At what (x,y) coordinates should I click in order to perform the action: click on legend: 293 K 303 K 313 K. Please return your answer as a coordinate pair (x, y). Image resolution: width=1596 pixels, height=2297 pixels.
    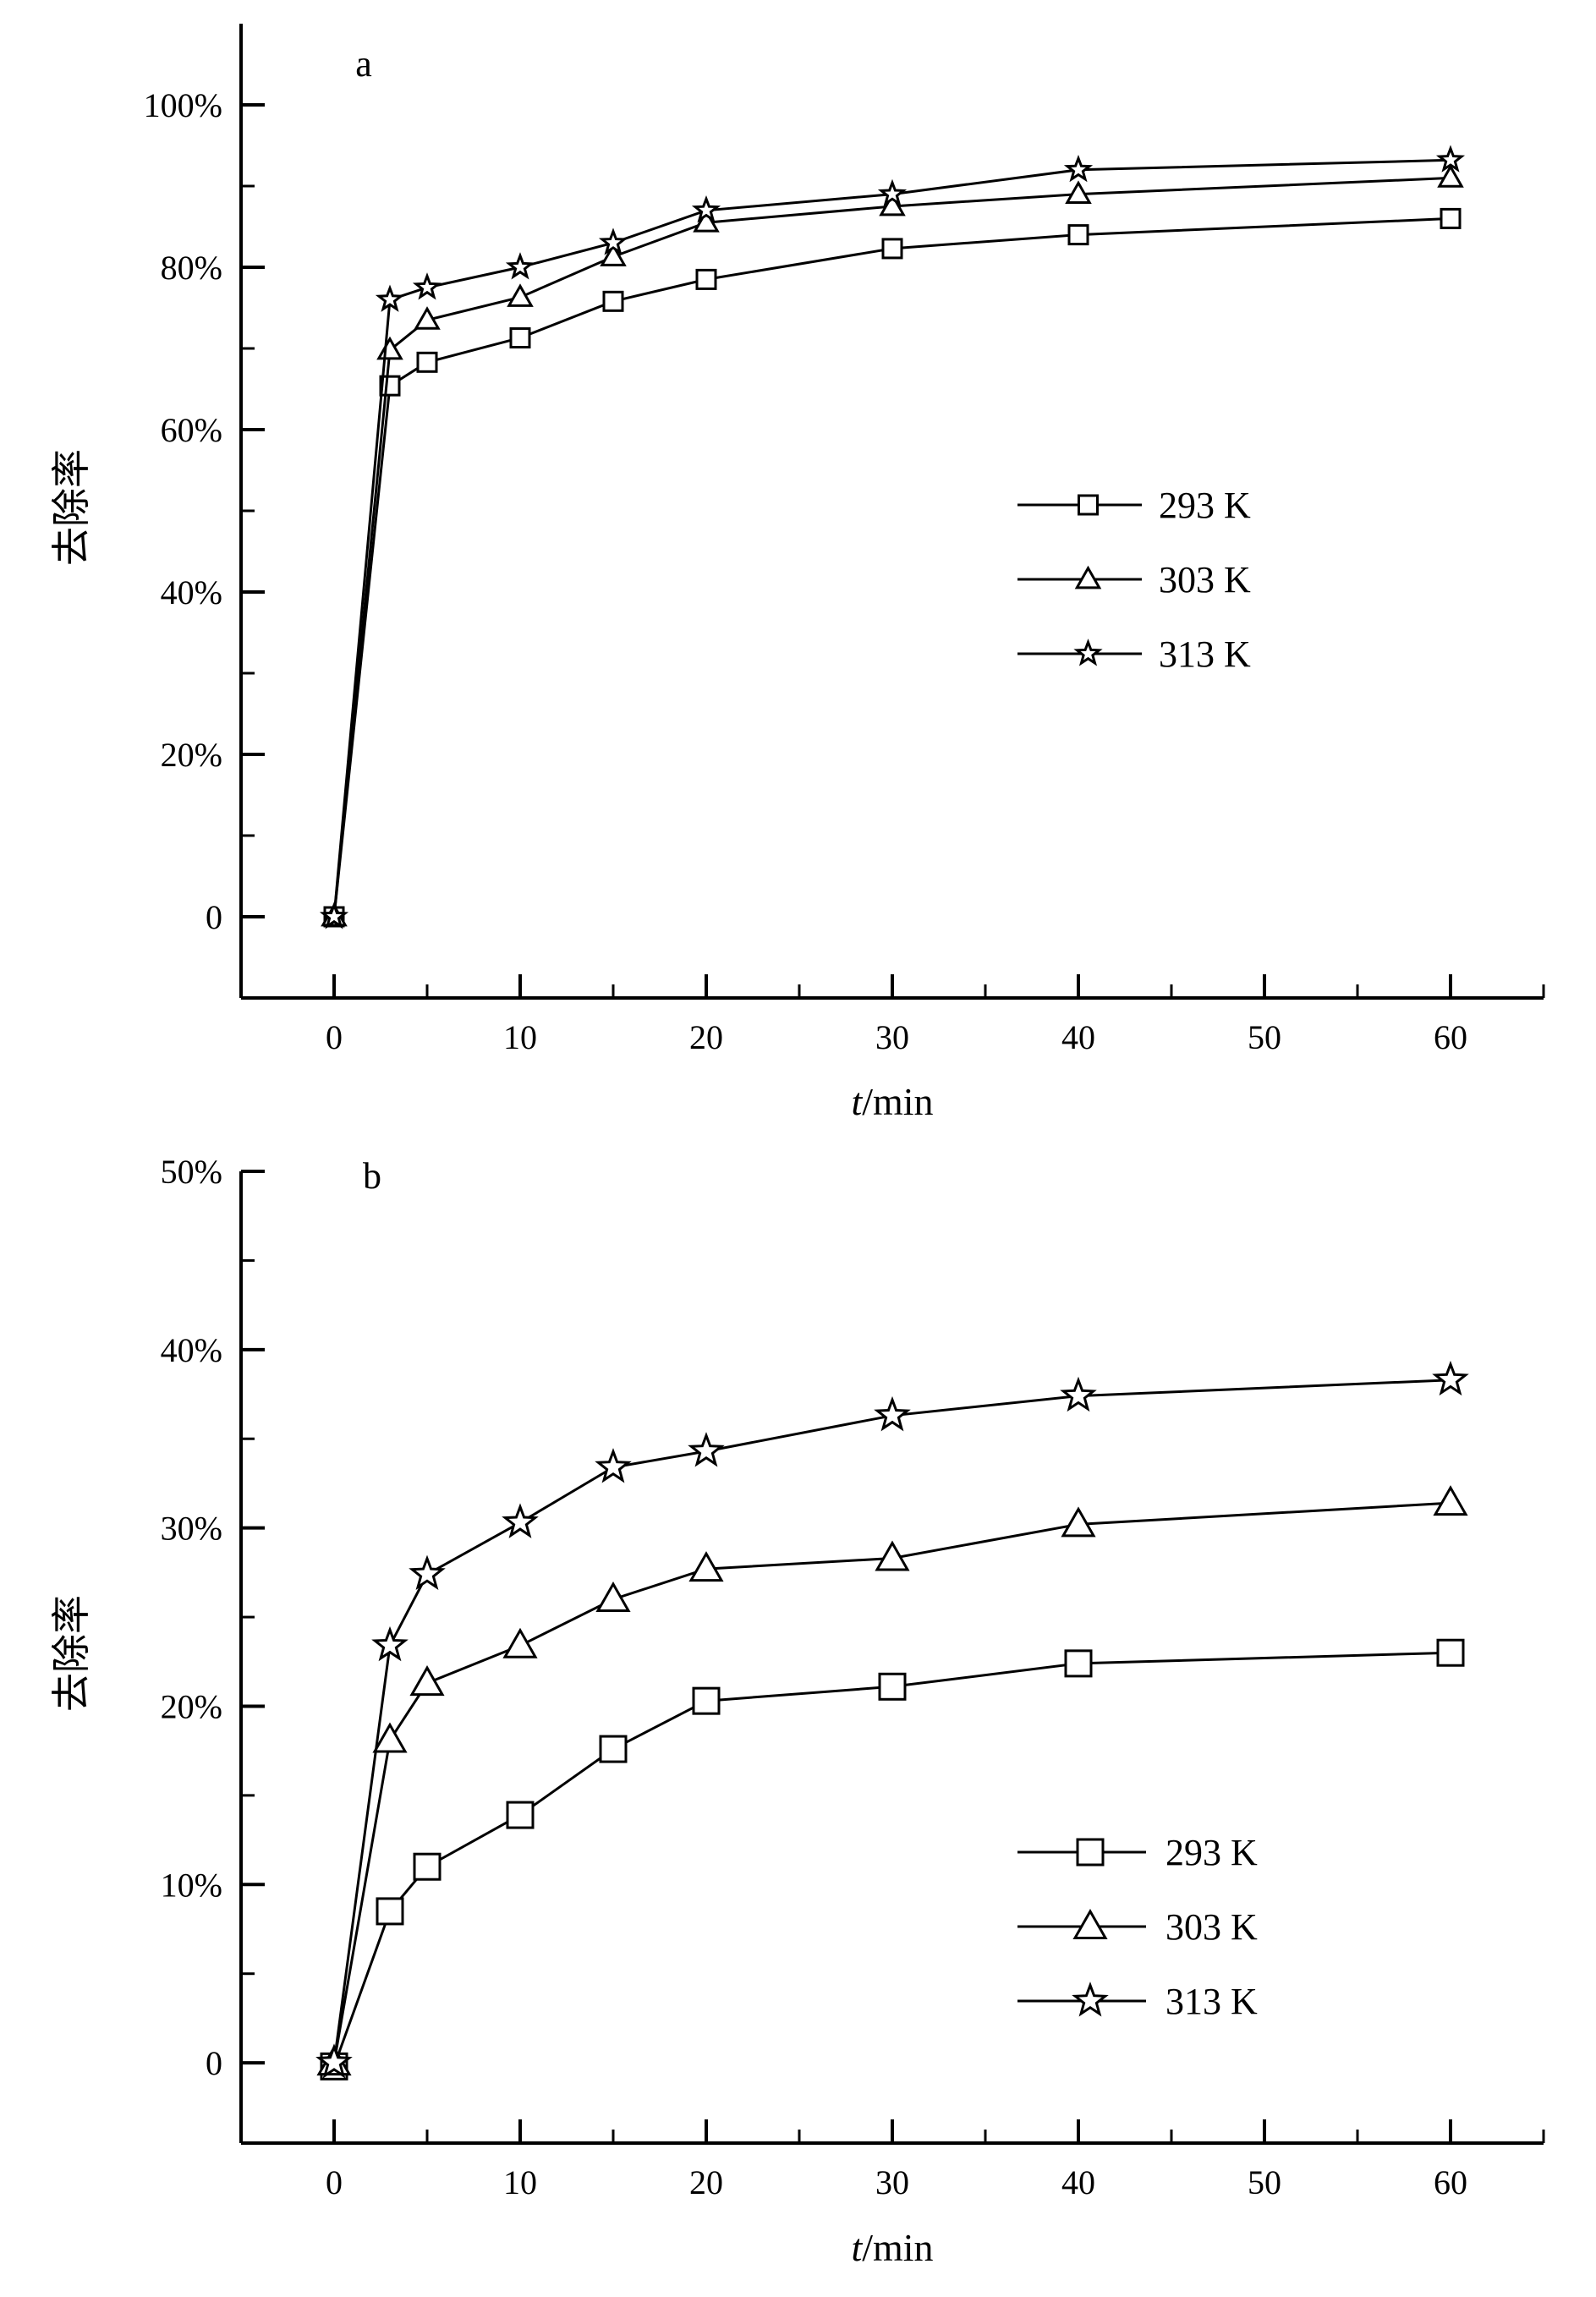
    Looking at the image, I should click on (1137, 1927).